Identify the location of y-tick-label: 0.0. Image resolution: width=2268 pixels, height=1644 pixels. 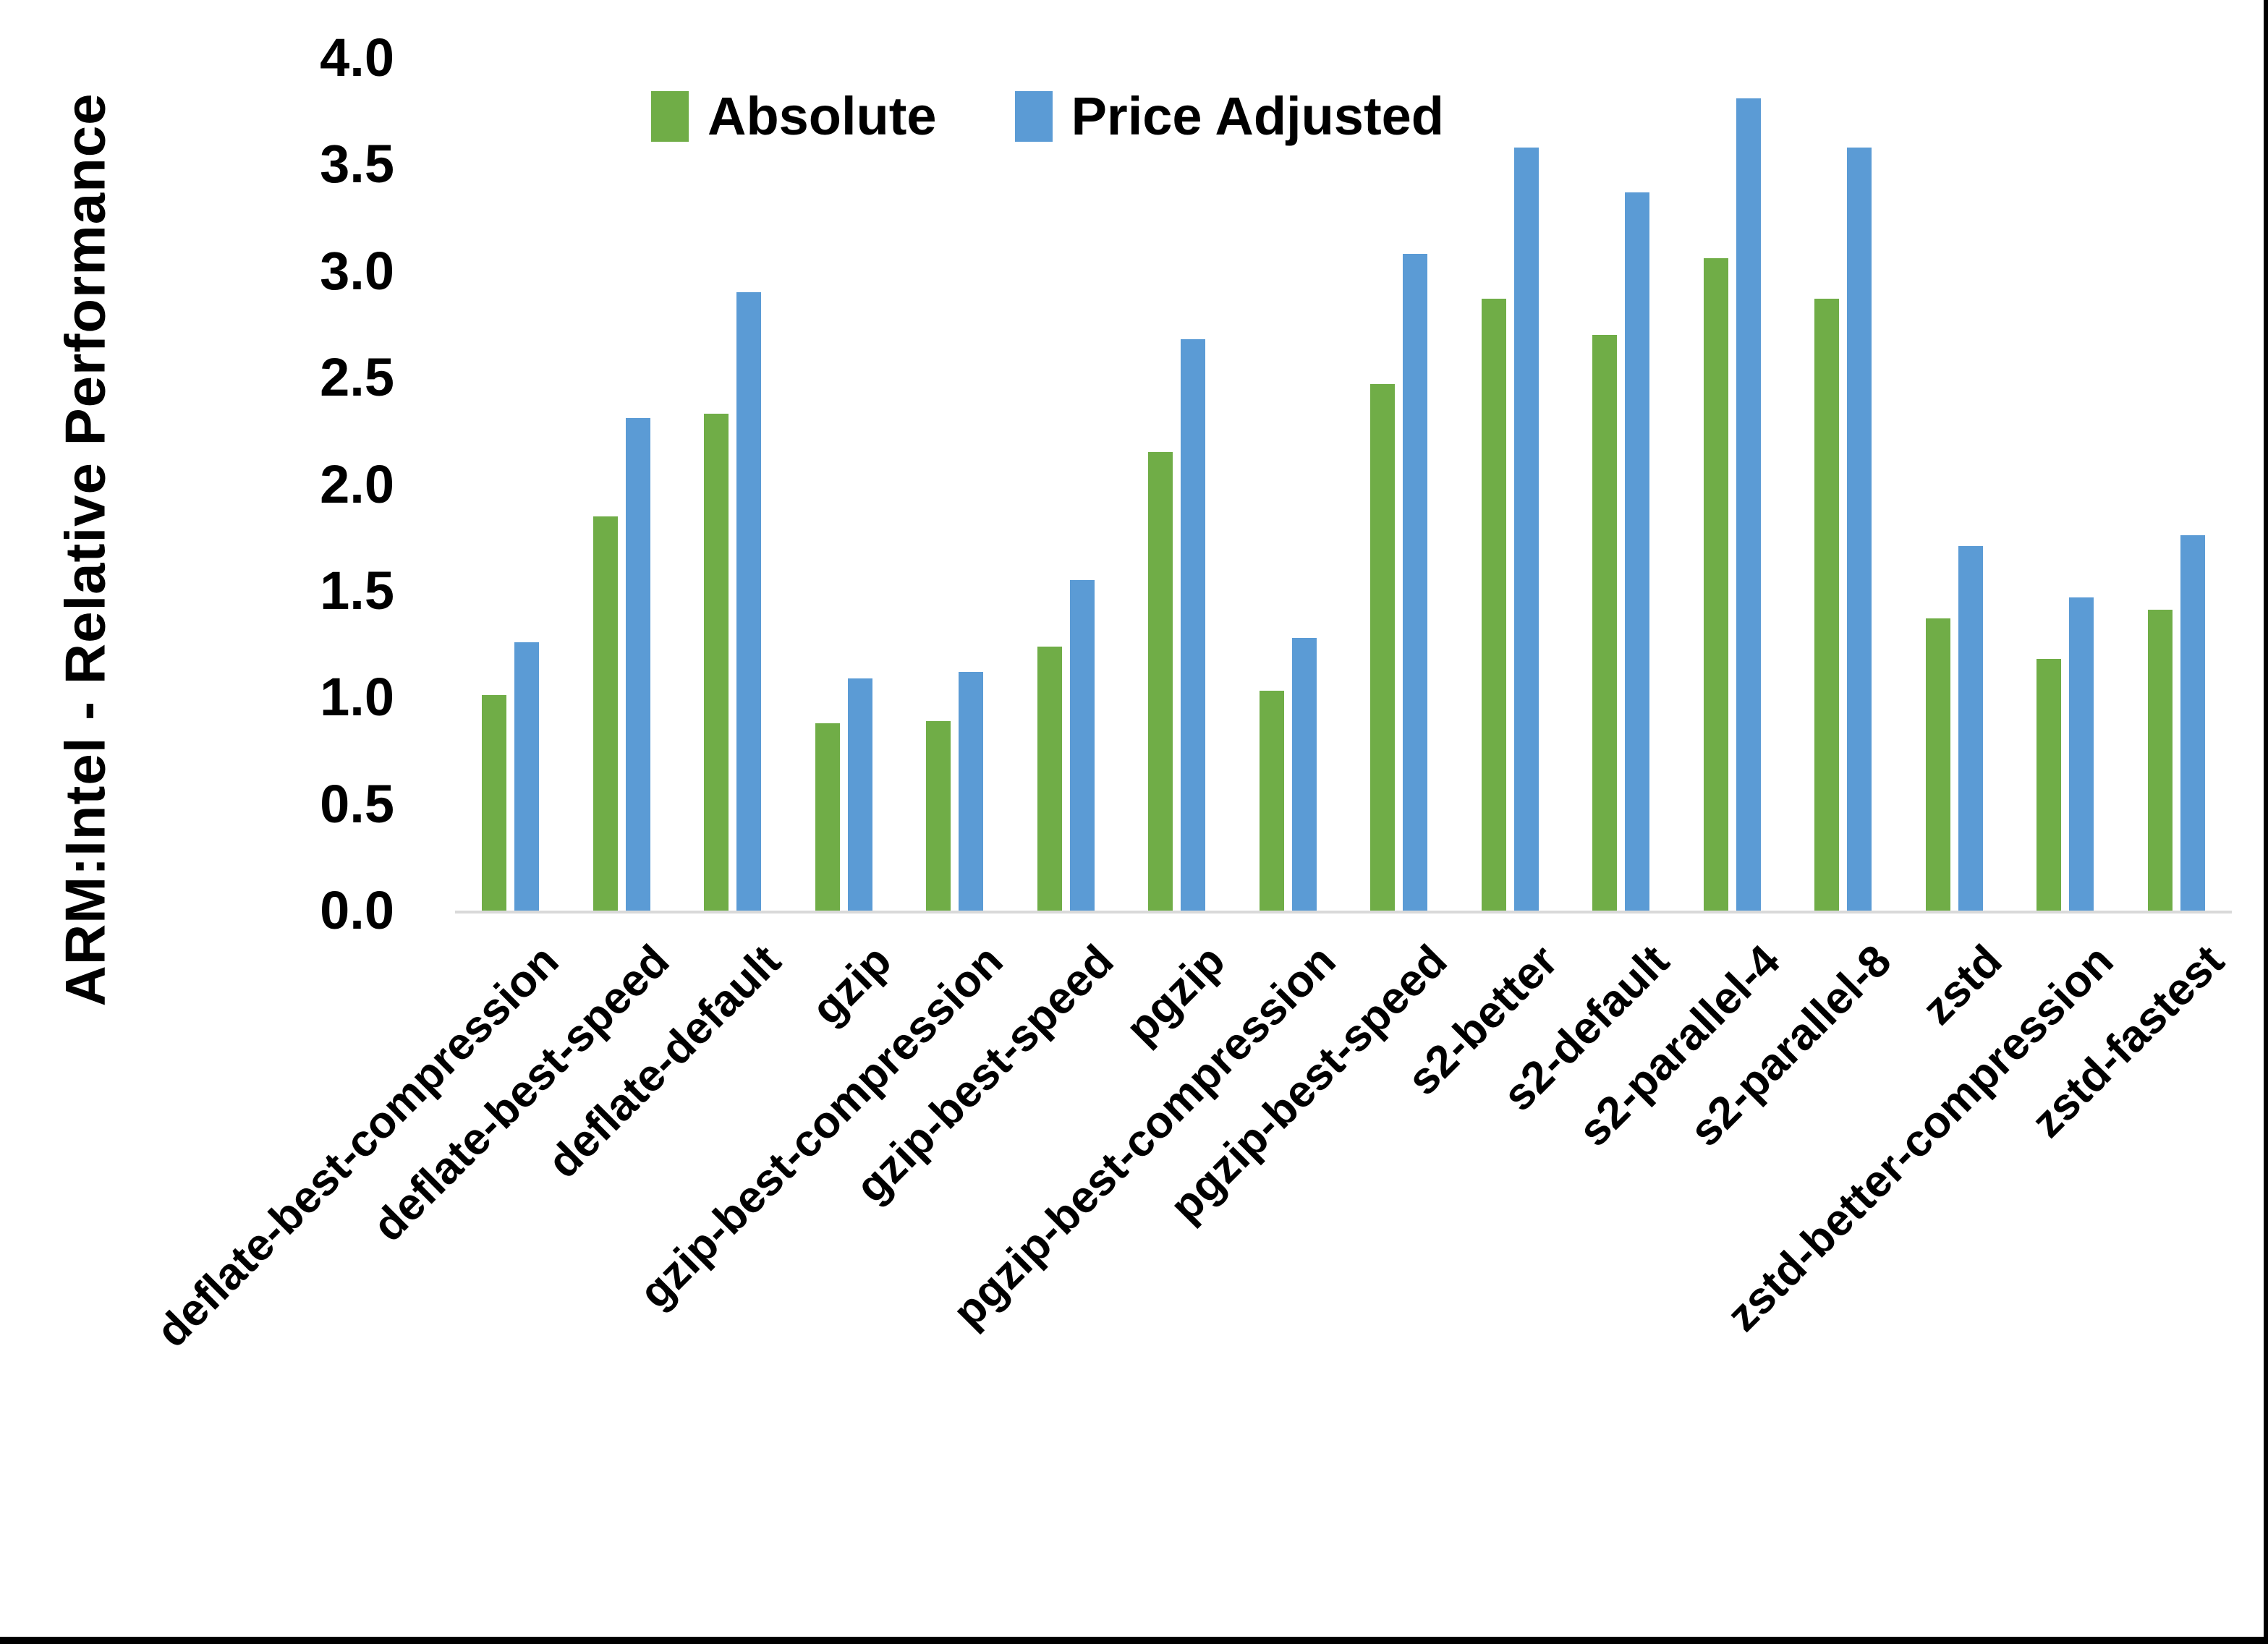
(357, 910).